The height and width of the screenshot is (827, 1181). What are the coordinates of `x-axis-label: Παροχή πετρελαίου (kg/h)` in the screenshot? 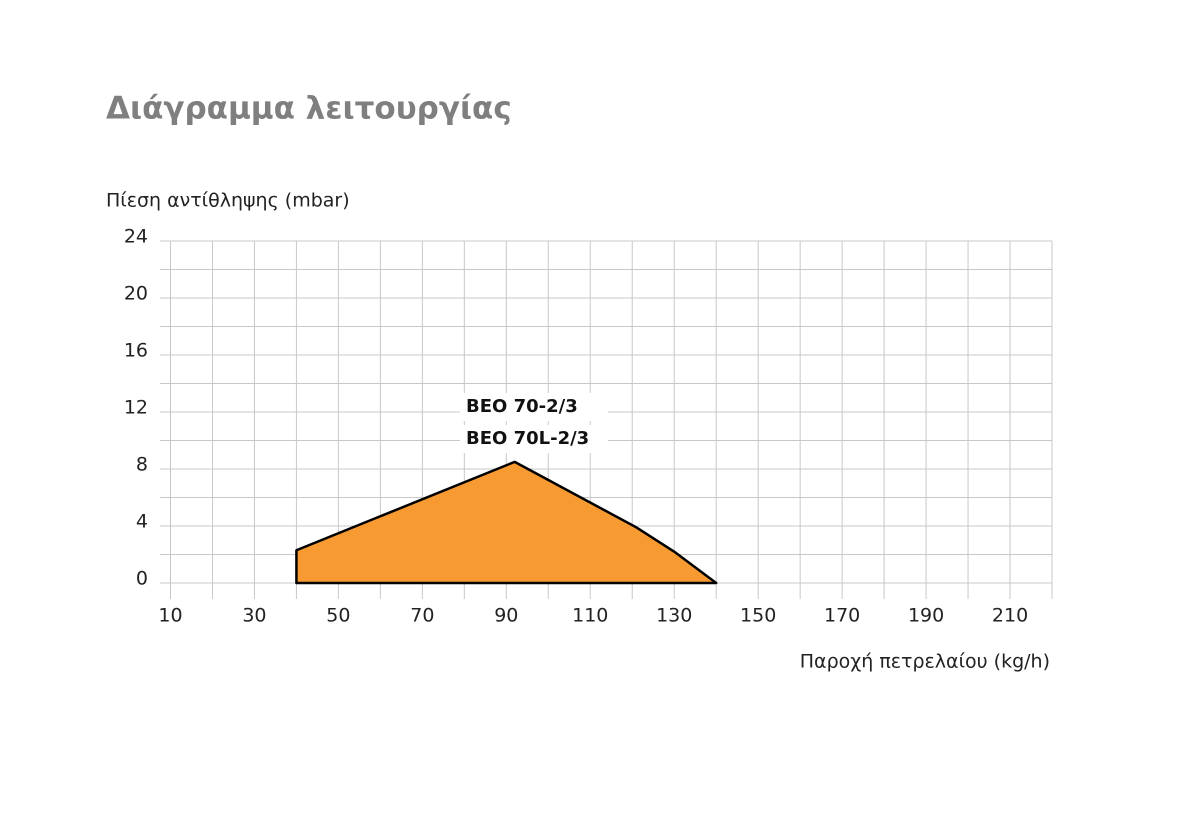 It's located at (925, 662).